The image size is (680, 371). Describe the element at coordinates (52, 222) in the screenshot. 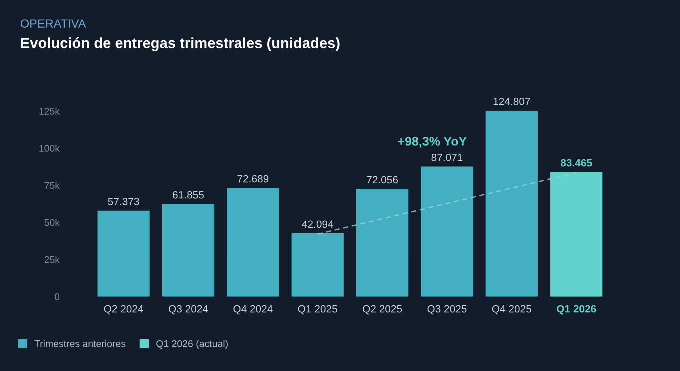

I see `y-tick-label: 50k` at that location.